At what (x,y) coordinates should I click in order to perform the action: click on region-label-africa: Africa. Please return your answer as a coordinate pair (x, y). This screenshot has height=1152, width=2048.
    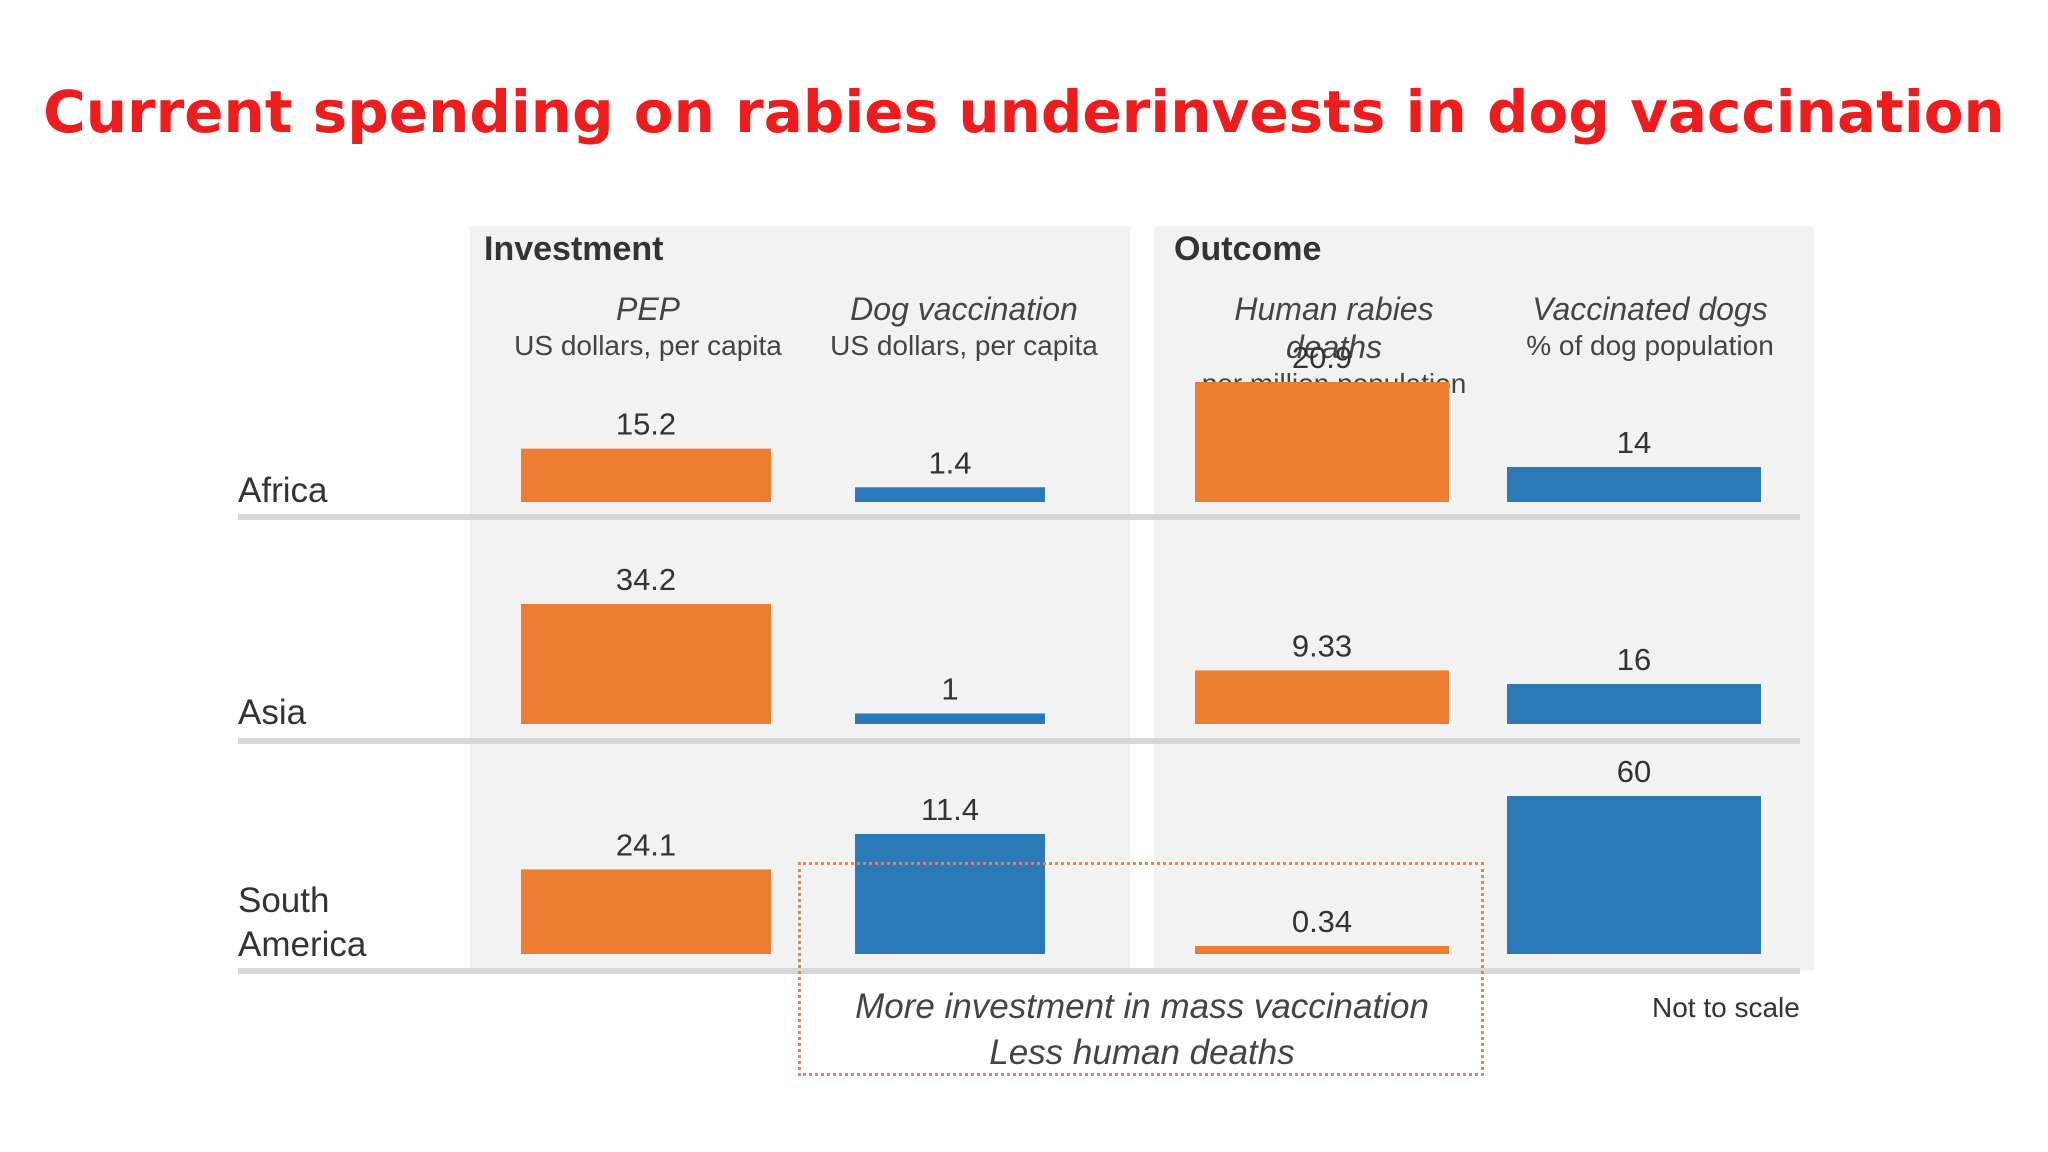
    Looking at the image, I should click on (283, 490).